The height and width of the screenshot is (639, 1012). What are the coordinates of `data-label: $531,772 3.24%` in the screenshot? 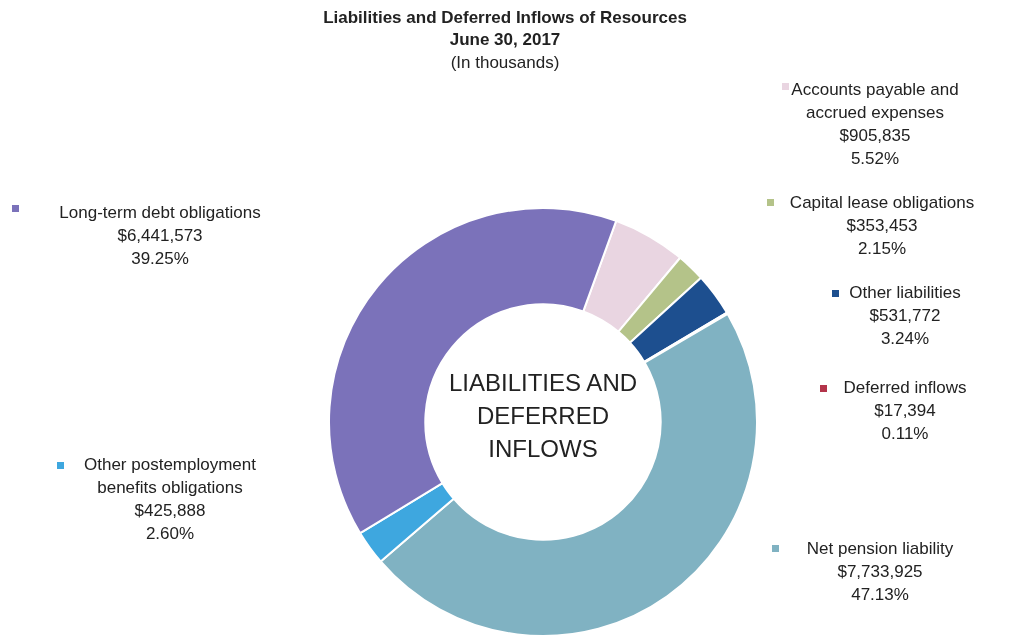 It's located at (905, 327).